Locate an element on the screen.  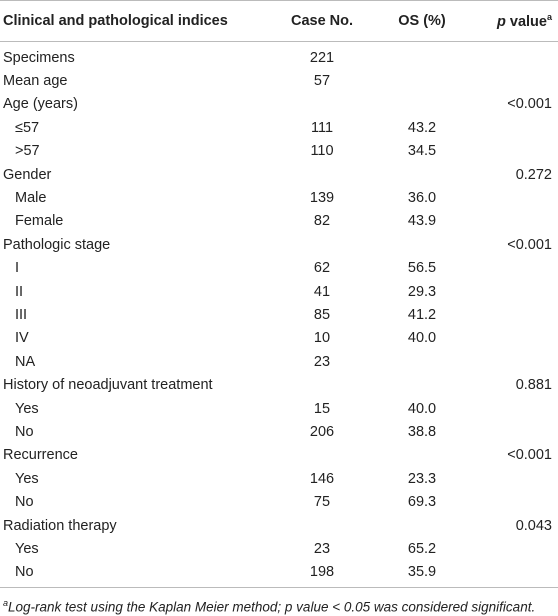
table-cell: 10 is located at coordinates (322, 338).